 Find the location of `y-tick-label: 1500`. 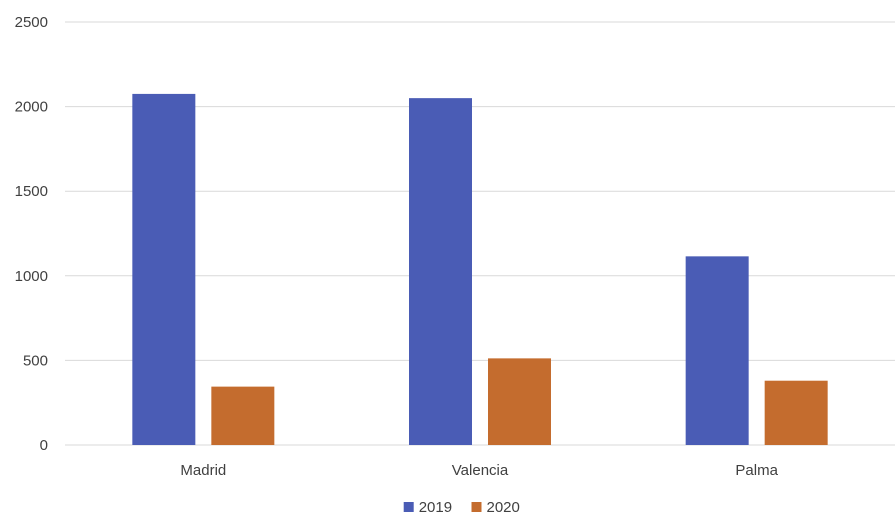

y-tick-label: 1500 is located at coordinates (31, 191).